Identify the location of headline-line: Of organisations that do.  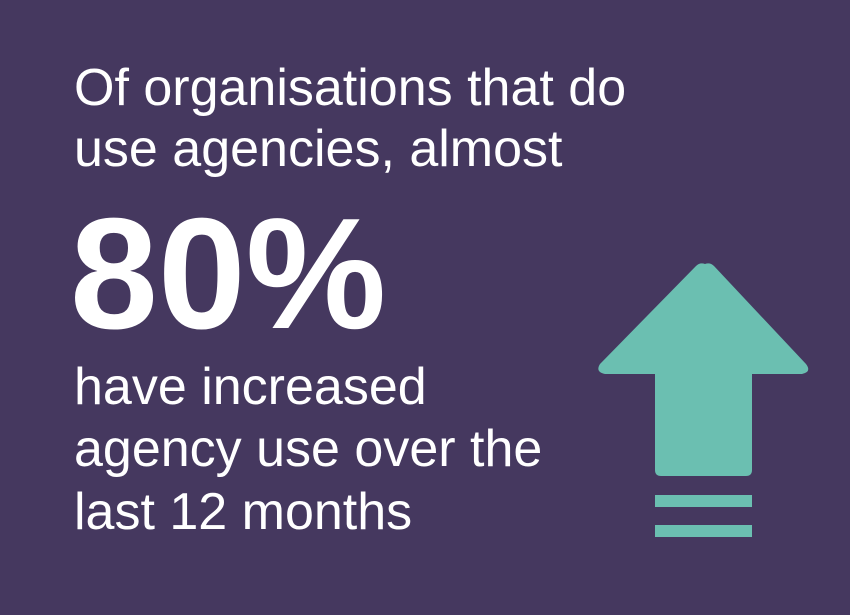
(350, 88).